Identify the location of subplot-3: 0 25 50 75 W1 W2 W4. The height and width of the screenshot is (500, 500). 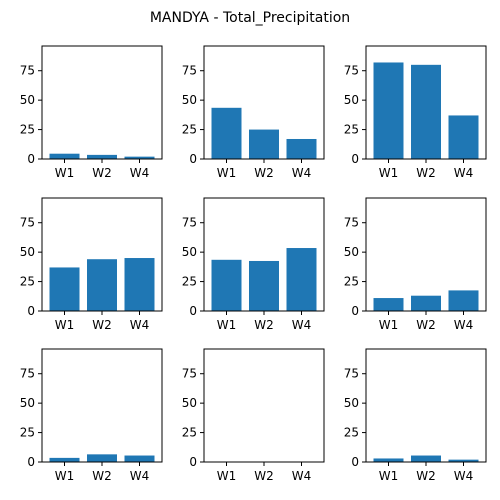
(415, 112).